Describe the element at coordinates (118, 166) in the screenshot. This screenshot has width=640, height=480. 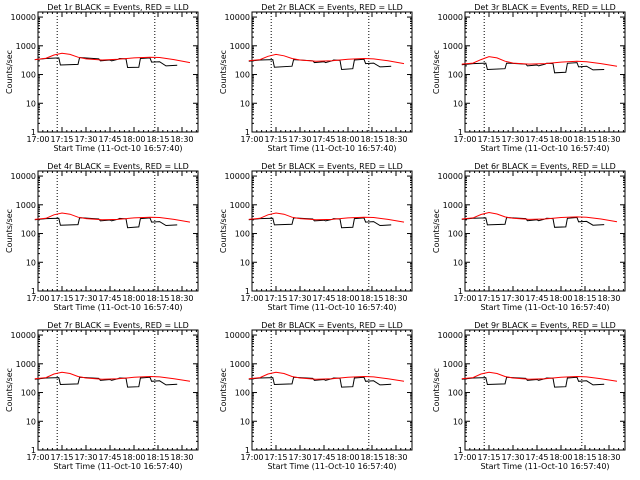
I see `panel-title: Det 4r BLACK = Events, RED = LLD` at that location.